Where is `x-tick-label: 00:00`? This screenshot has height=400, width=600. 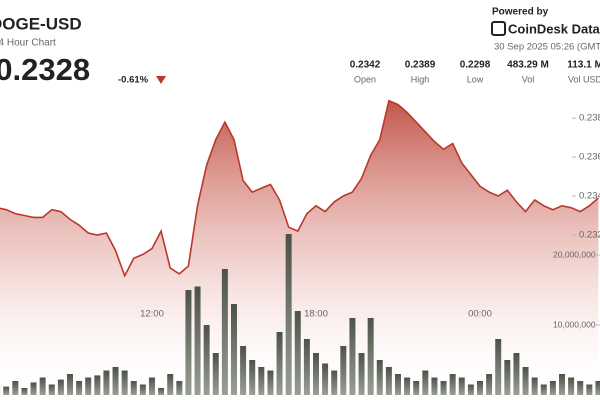
x-tick-label: 00:00 is located at coordinates (480, 314).